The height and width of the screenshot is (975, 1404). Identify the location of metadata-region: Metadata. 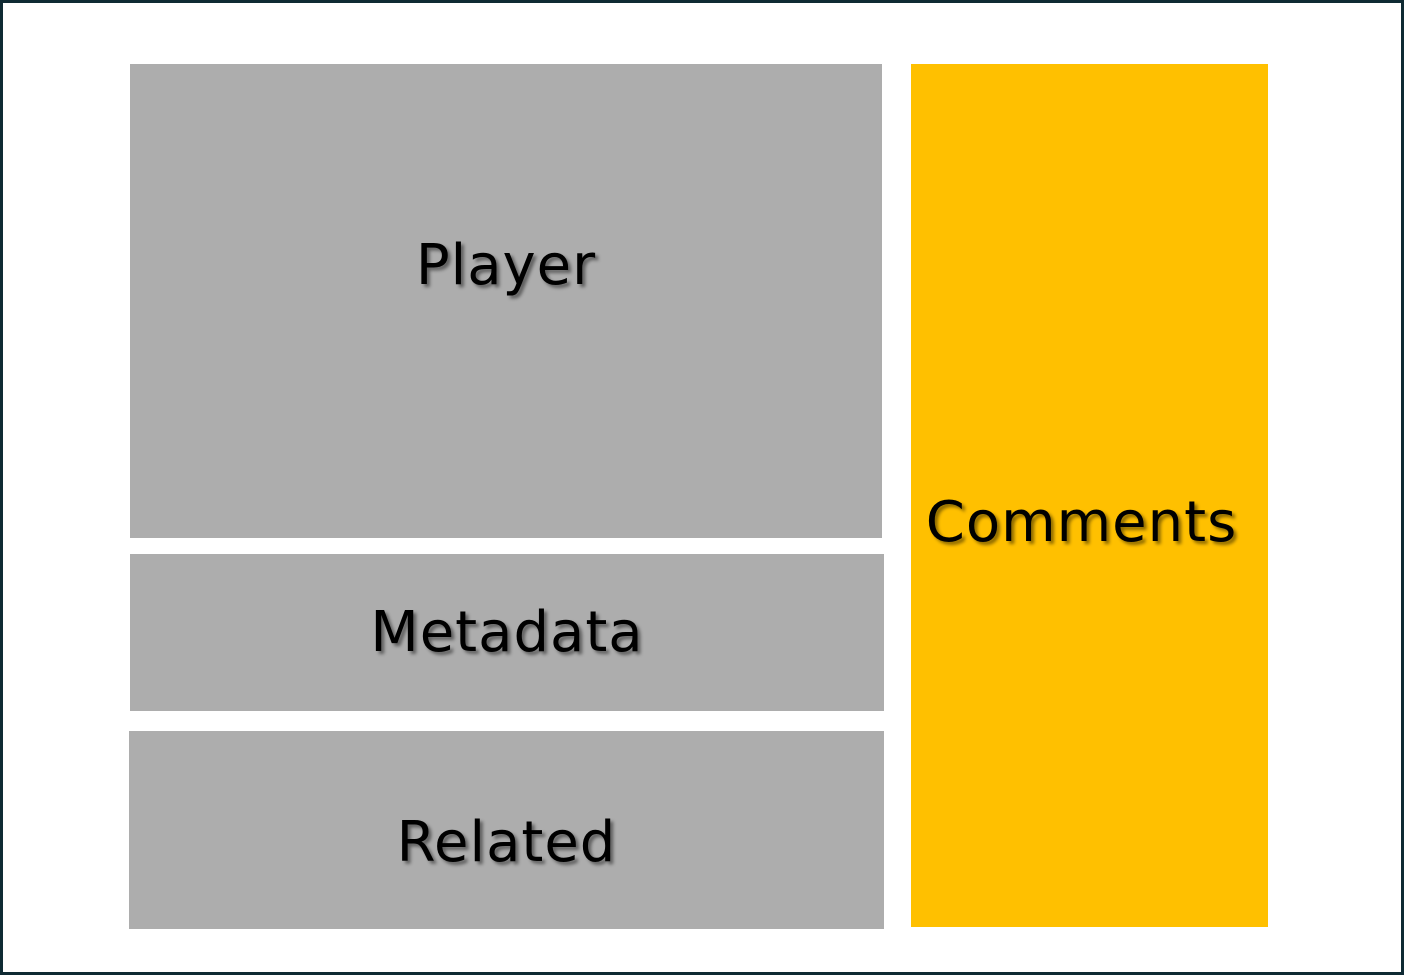
(507, 632).